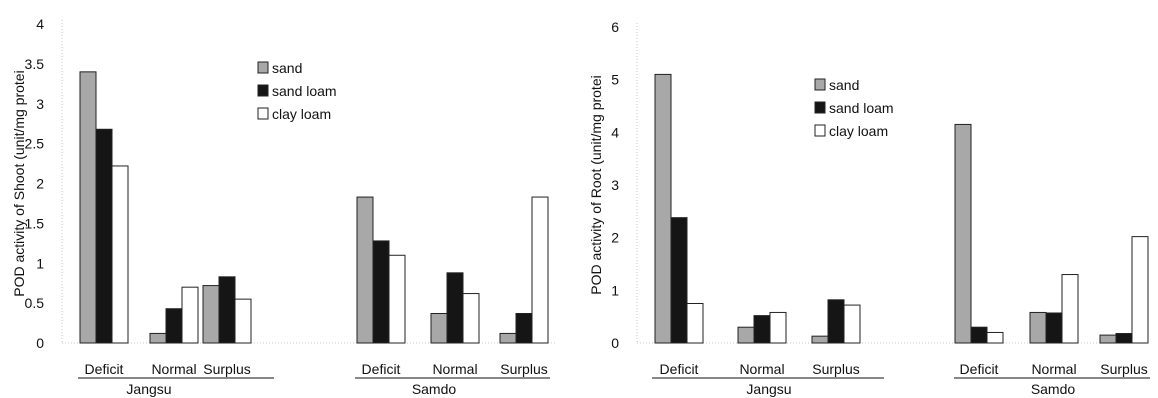 The height and width of the screenshot is (398, 1158). Describe the element at coordinates (35, 64) in the screenshot. I see `y-tick-label: 3.5` at that location.